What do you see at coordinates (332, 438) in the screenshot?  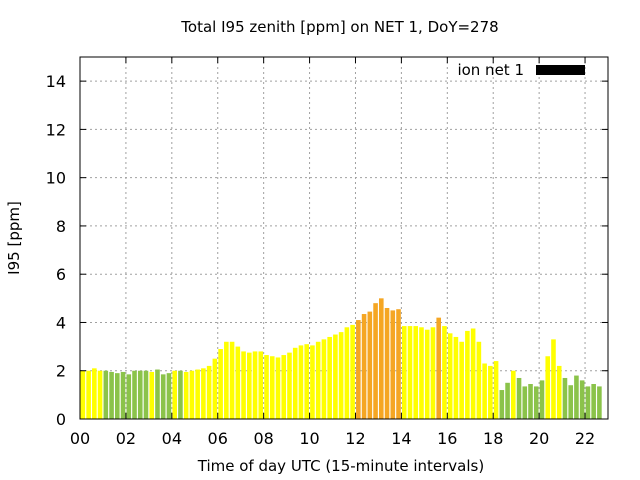 I see `x-tick-labels: 00 02 04 06 08 10 12 14 16 18 20 22` at bounding box center [332, 438].